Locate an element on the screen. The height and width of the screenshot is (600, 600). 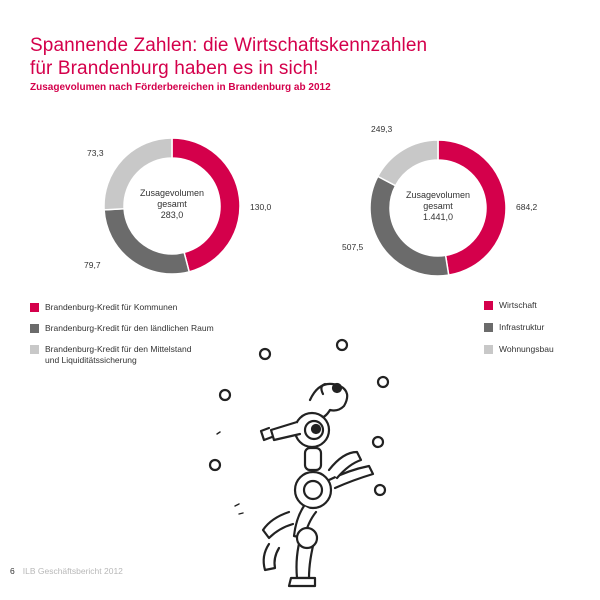
slice-value-label: 684,2 is located at coordinates (527, 207).